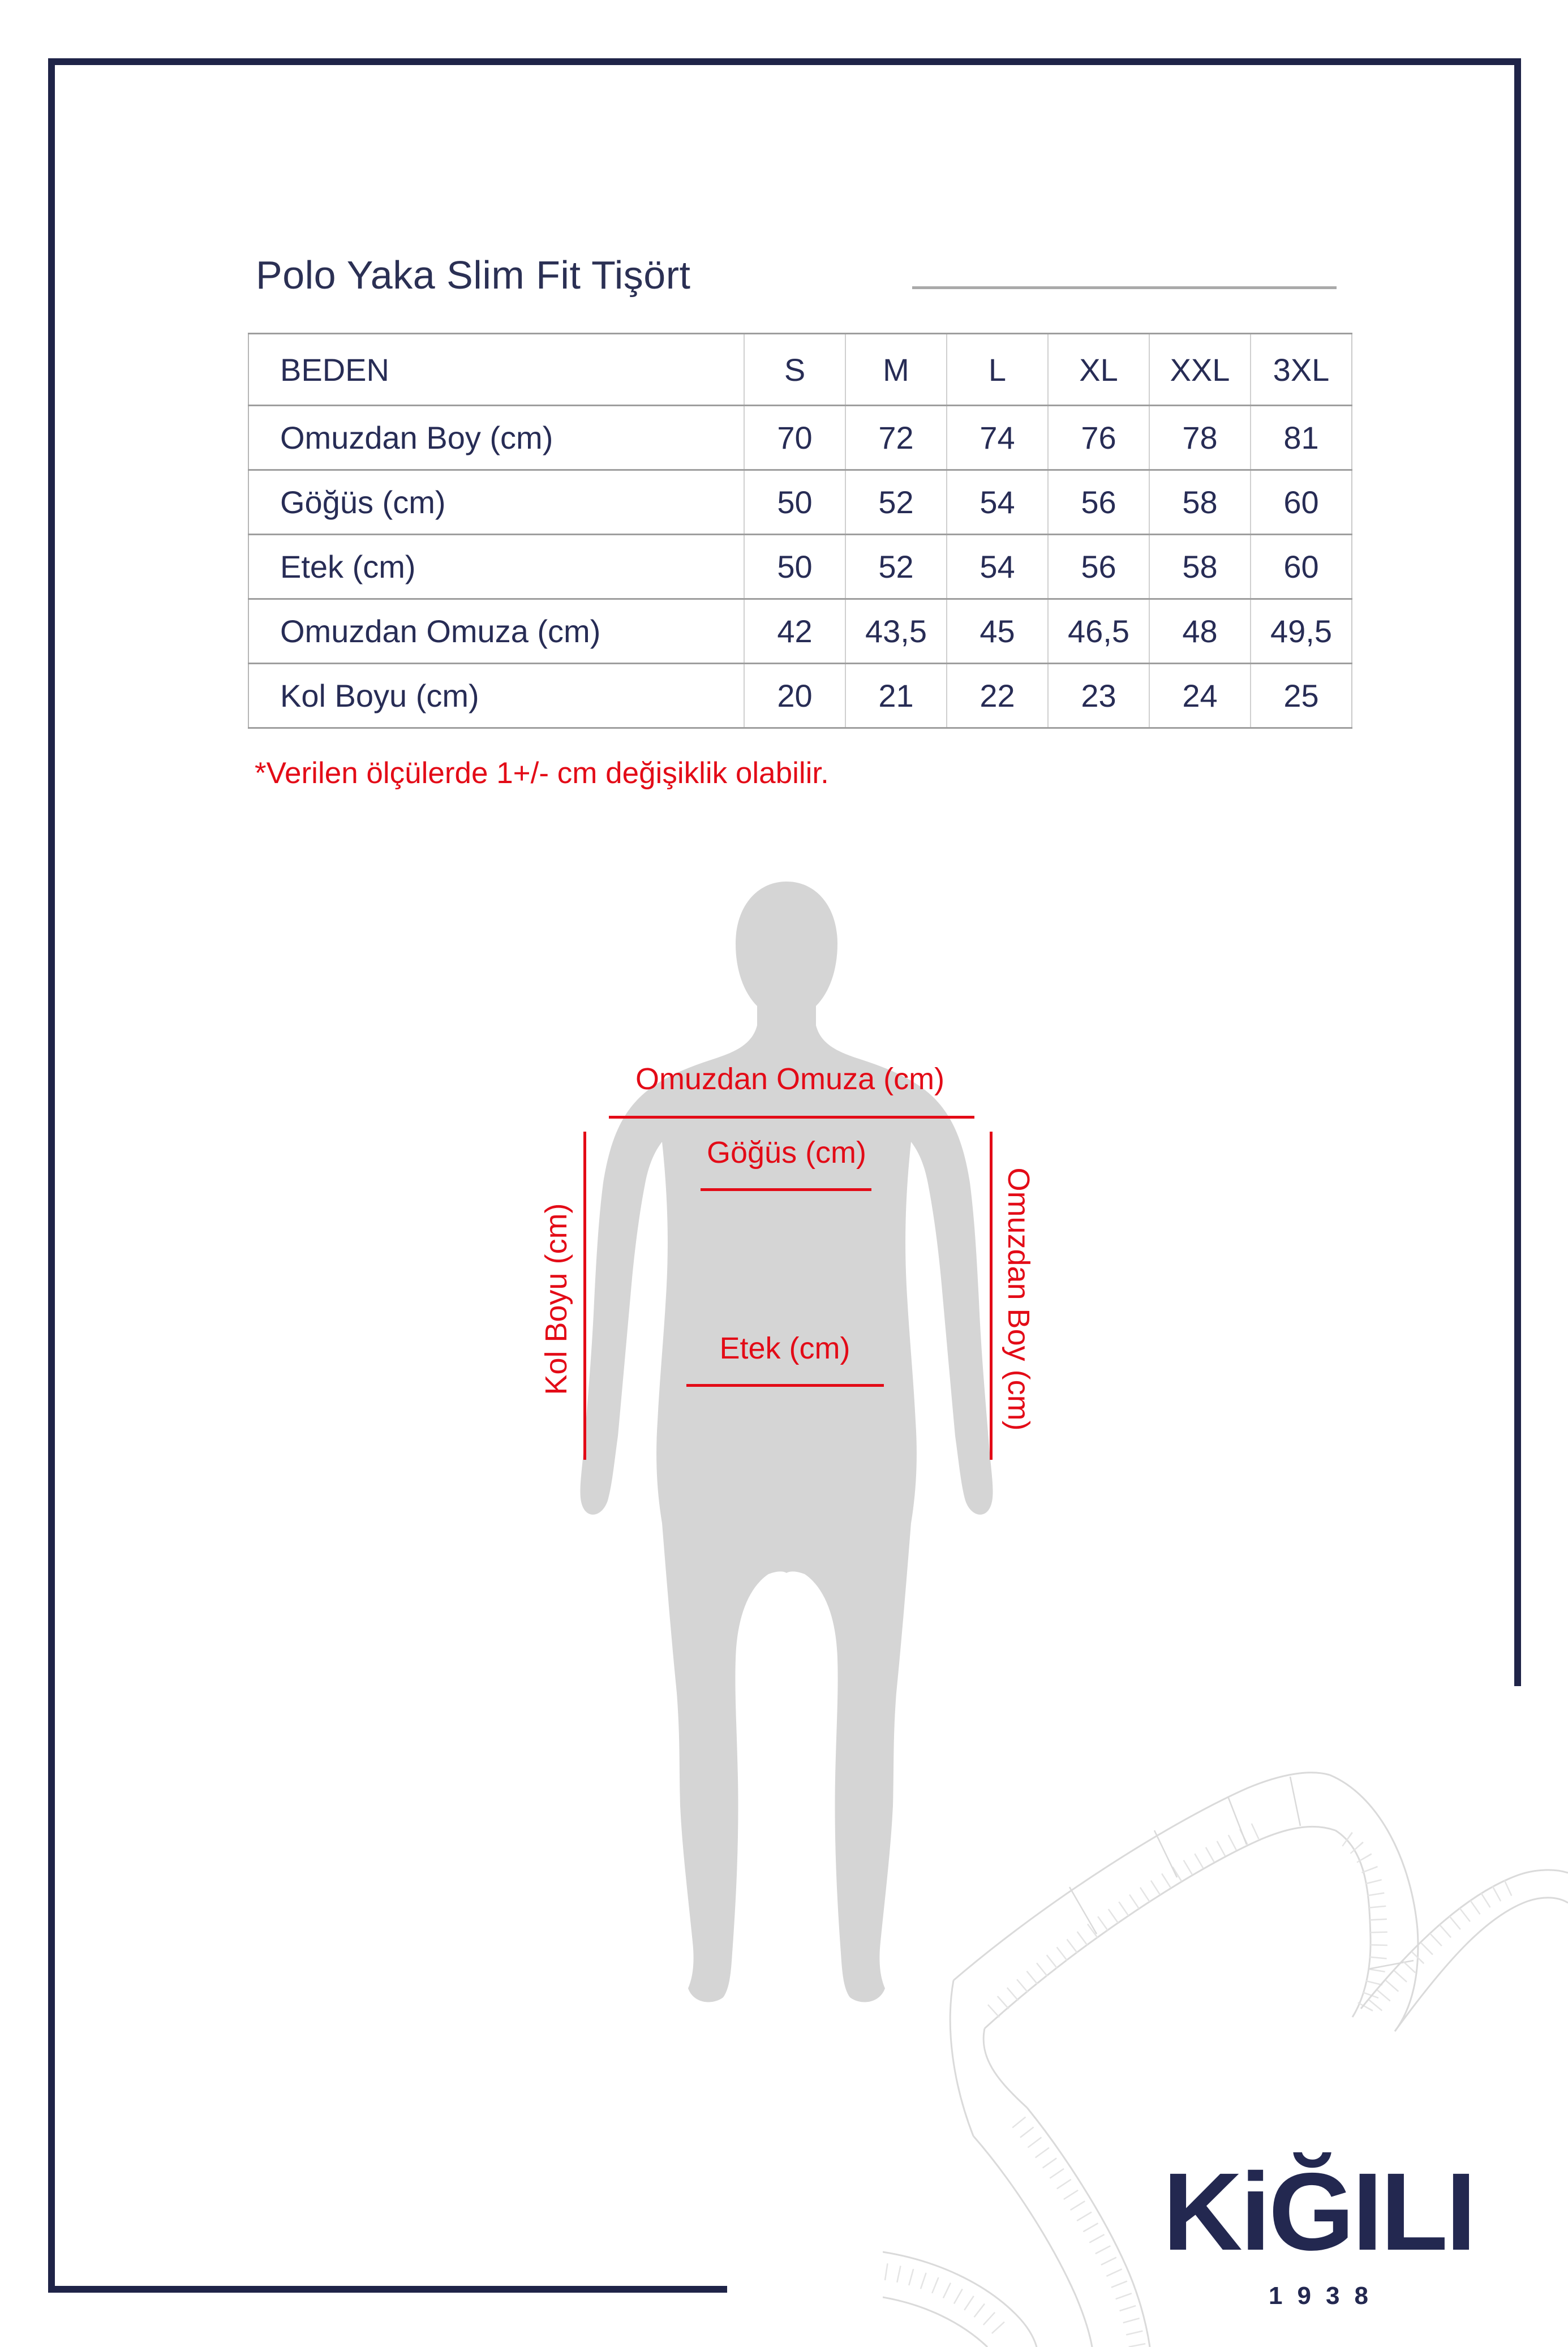 The height and width of the screenshot is (2347, 1568). I want to click on page-title: Polo Yaka Slim Fit Tişört, so click(473, 275).